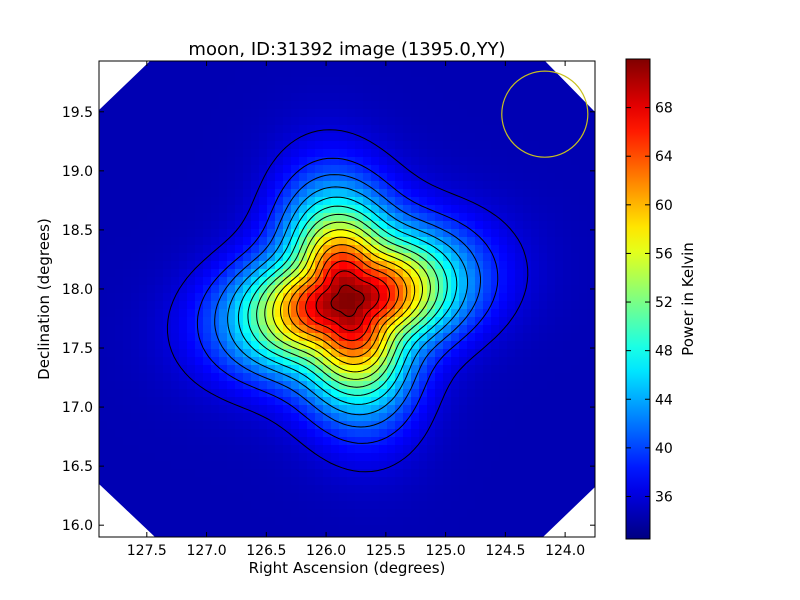 The image size is (800, 600). I want to click on colorbar-tick-label: 52, so click(664, 303).